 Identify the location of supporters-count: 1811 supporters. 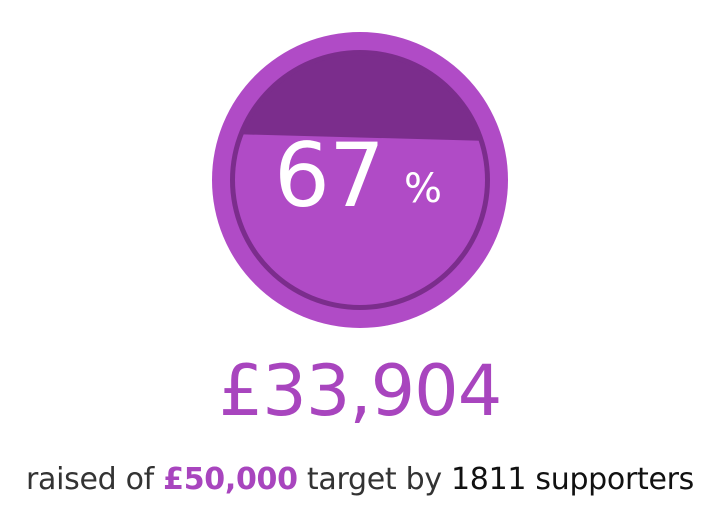
(573, 479).